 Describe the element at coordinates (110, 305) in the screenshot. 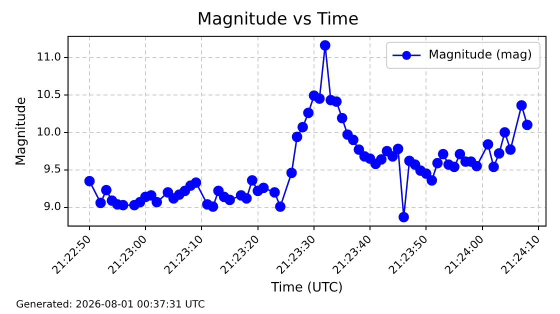

I see `text: Generated: 2026-08-01 00:37:31 UTC` at that location.